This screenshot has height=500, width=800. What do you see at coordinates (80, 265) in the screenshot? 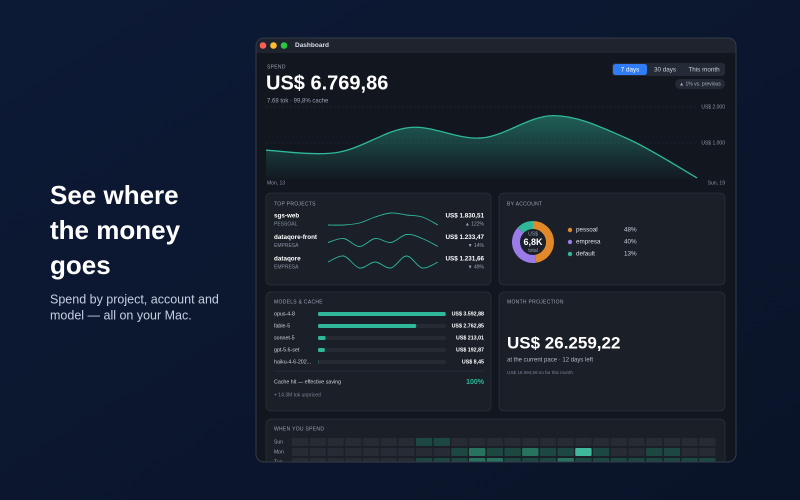
I see `headline: goes` at bounding box center [80, 265].